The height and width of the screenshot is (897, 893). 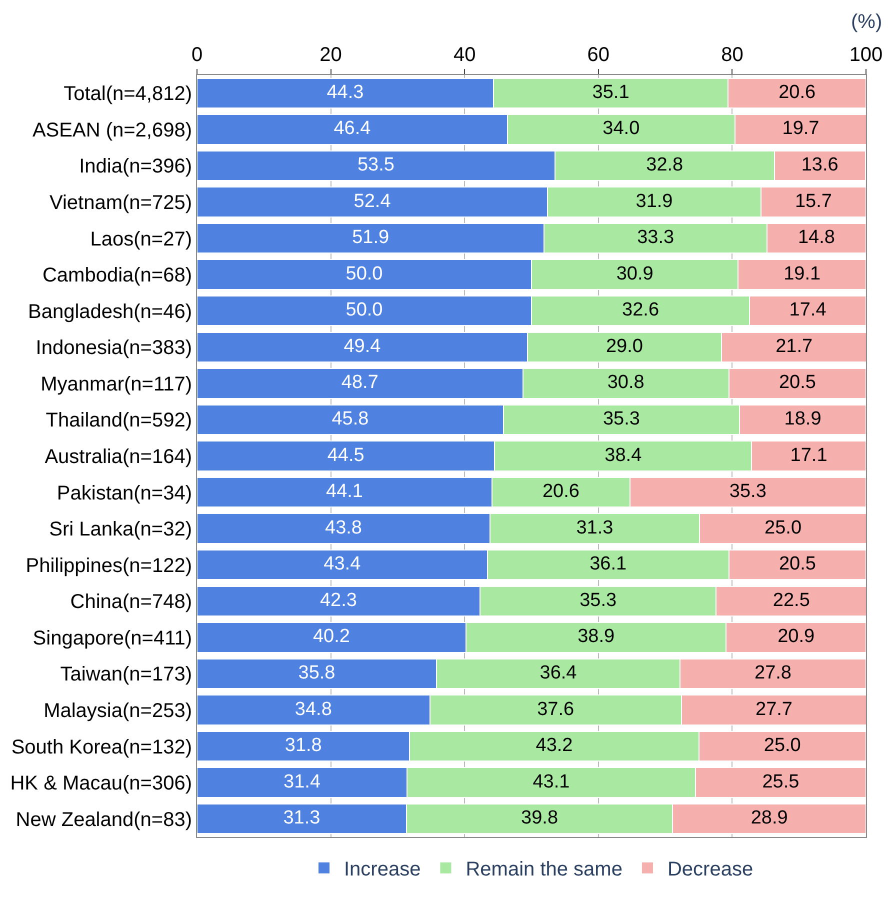 What do you see at coordinates (303, 745) in the screenshot?
I see `data-label: 31.8` at bounding box center [303, 745].